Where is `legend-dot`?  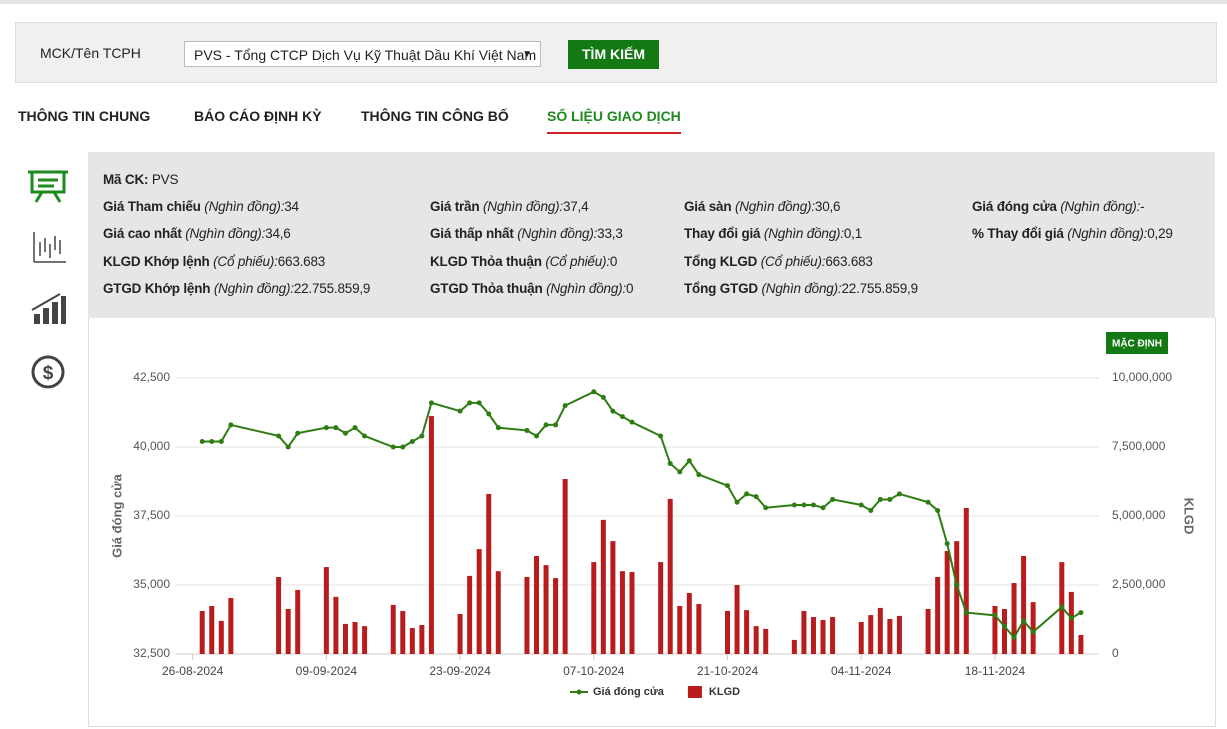 legend-dot is located at coordinates (579, 692).